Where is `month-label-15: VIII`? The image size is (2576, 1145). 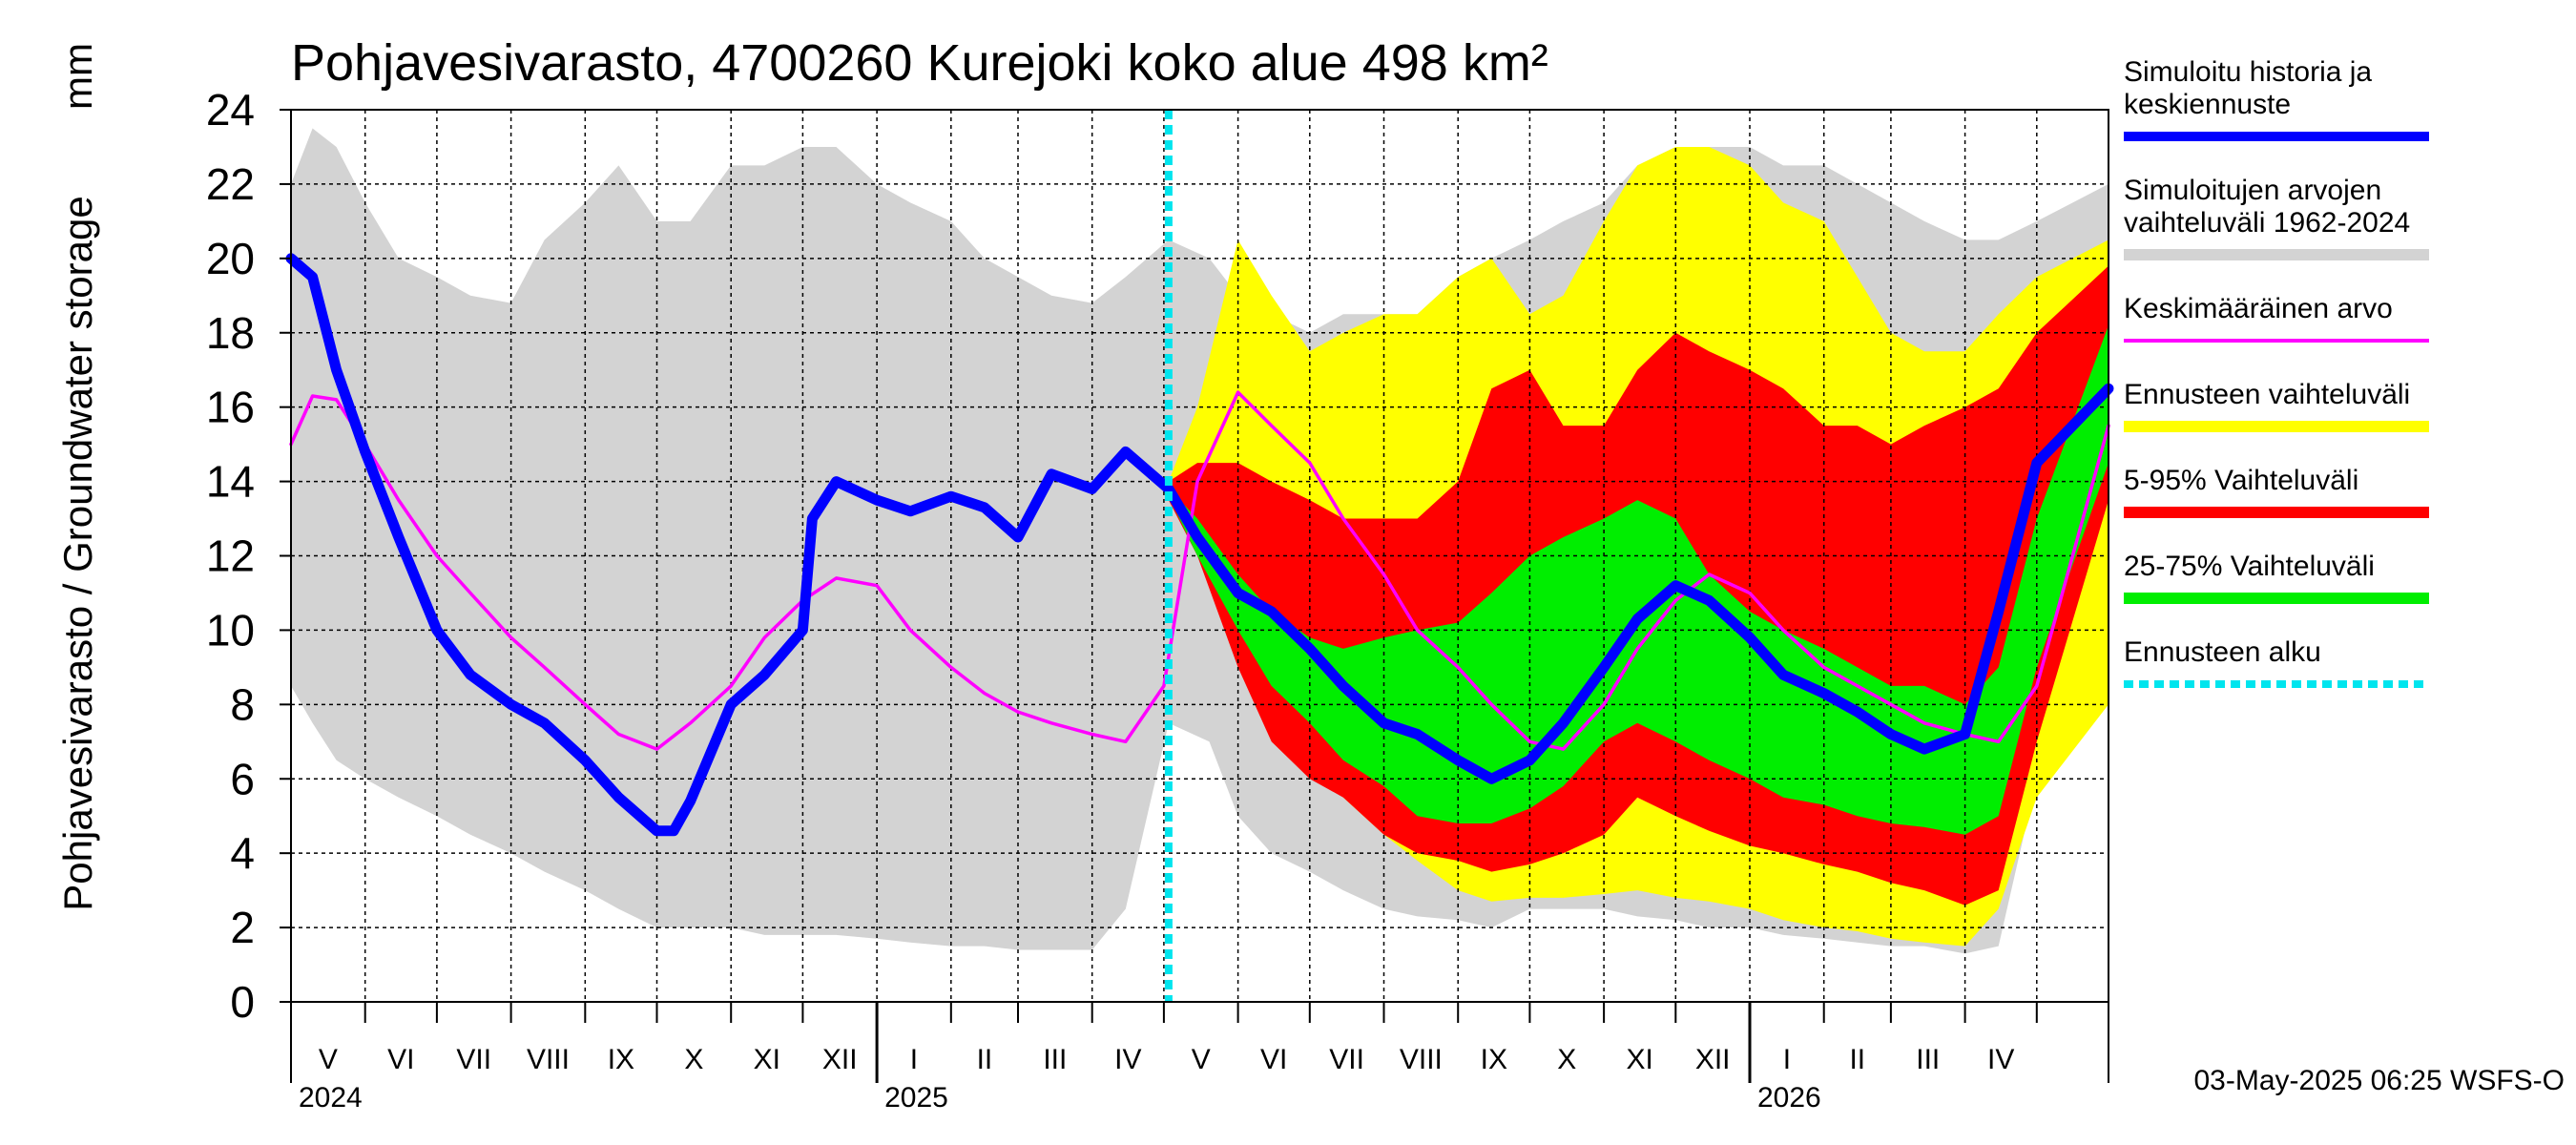
month-label-15: VIII is located at coordinates (1421, 1060).